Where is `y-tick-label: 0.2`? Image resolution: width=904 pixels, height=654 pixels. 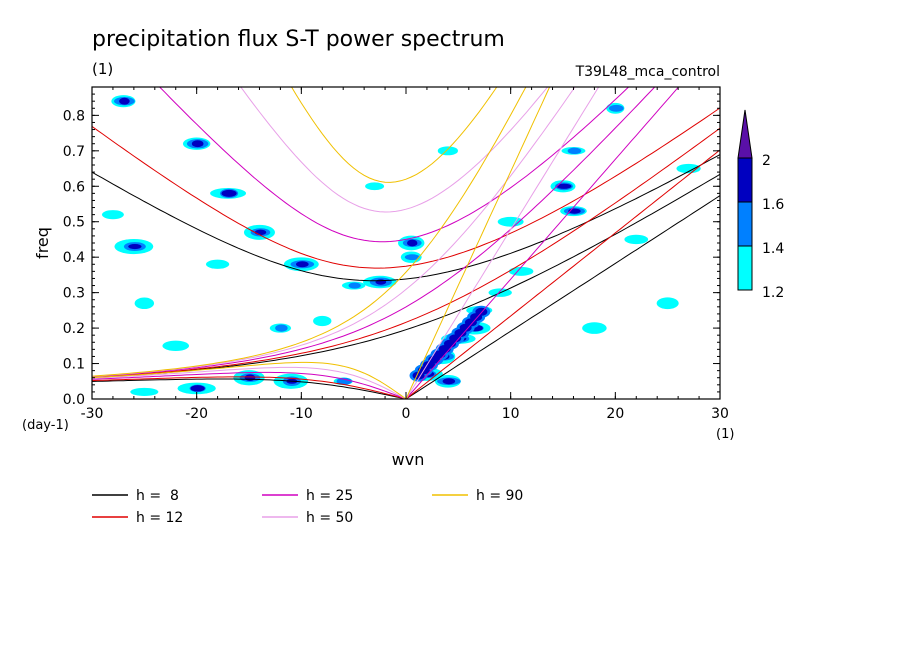
y-tick-label: 0.2 is located at coordinates (74, 329).